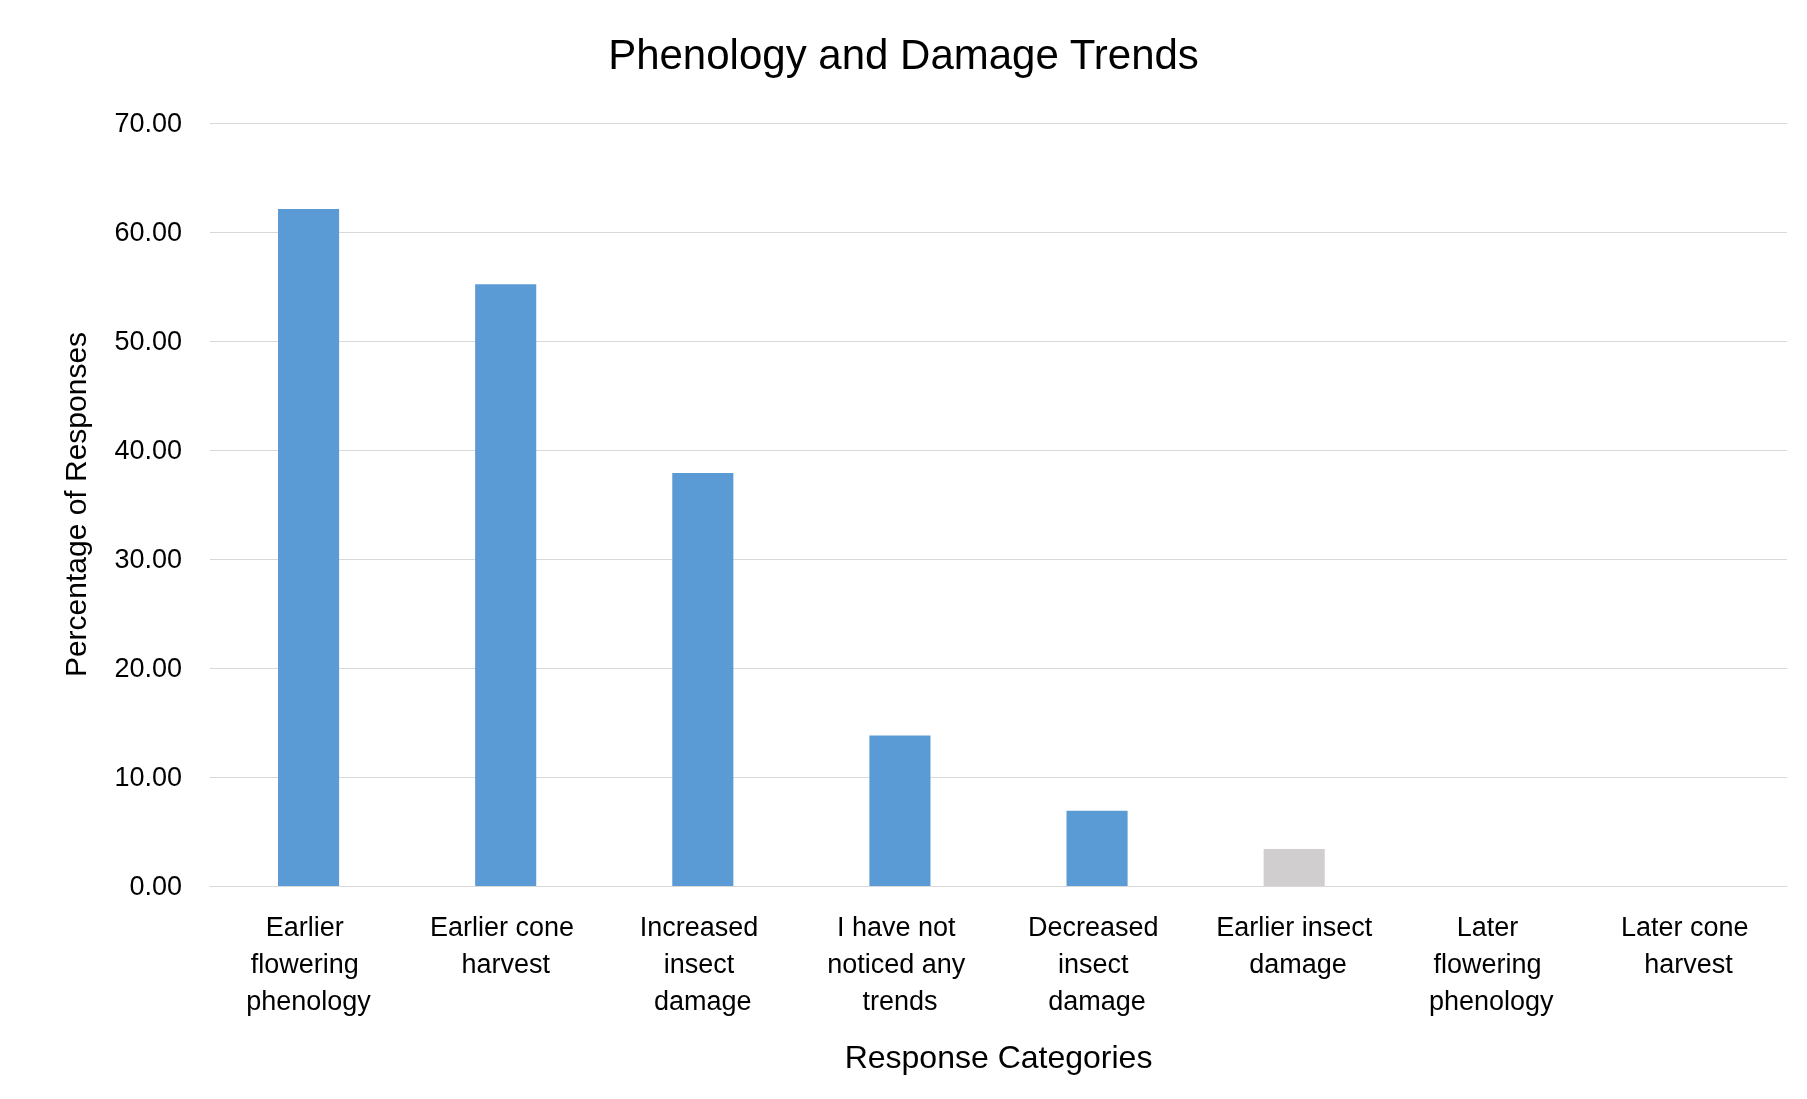 The image size is (1807, 1099). Describe the element at coordinates (148, 559) in the screenshot. I see `y-tick-label: 30.00` at that location.